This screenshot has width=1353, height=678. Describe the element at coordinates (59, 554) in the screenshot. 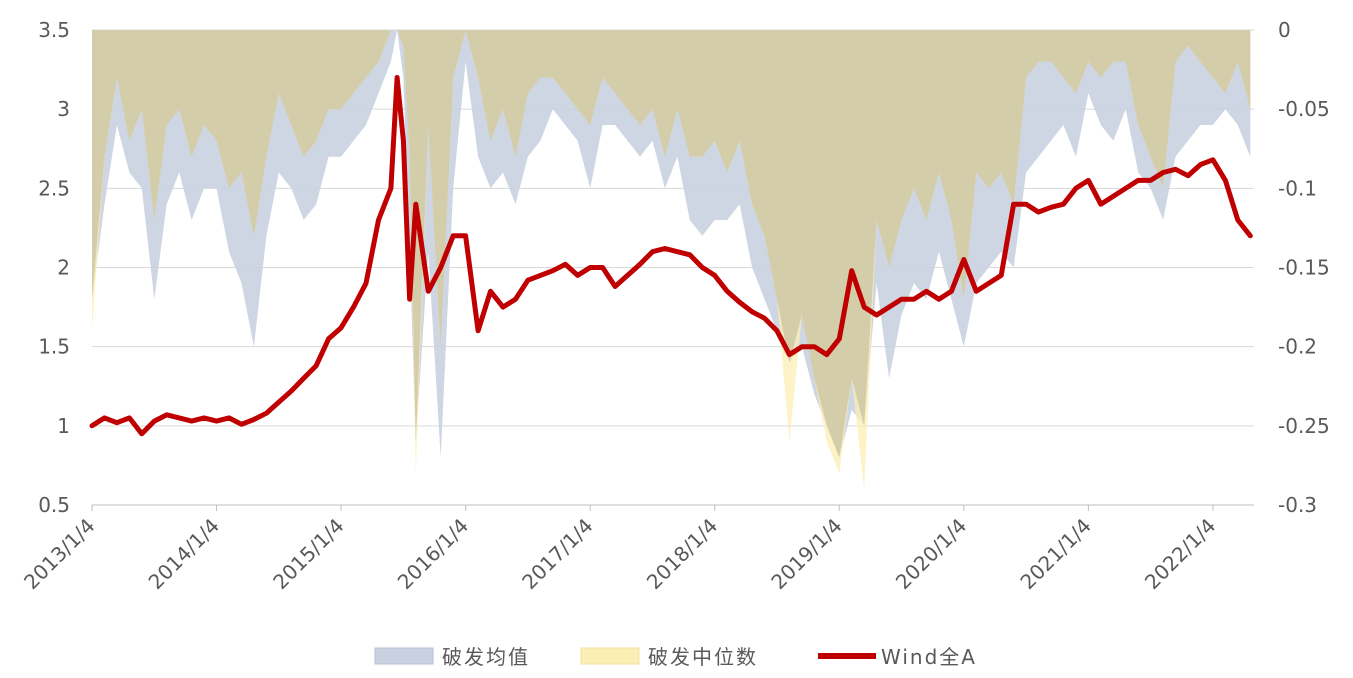

I see `x-tick-label: 2013/1/4` at that location.